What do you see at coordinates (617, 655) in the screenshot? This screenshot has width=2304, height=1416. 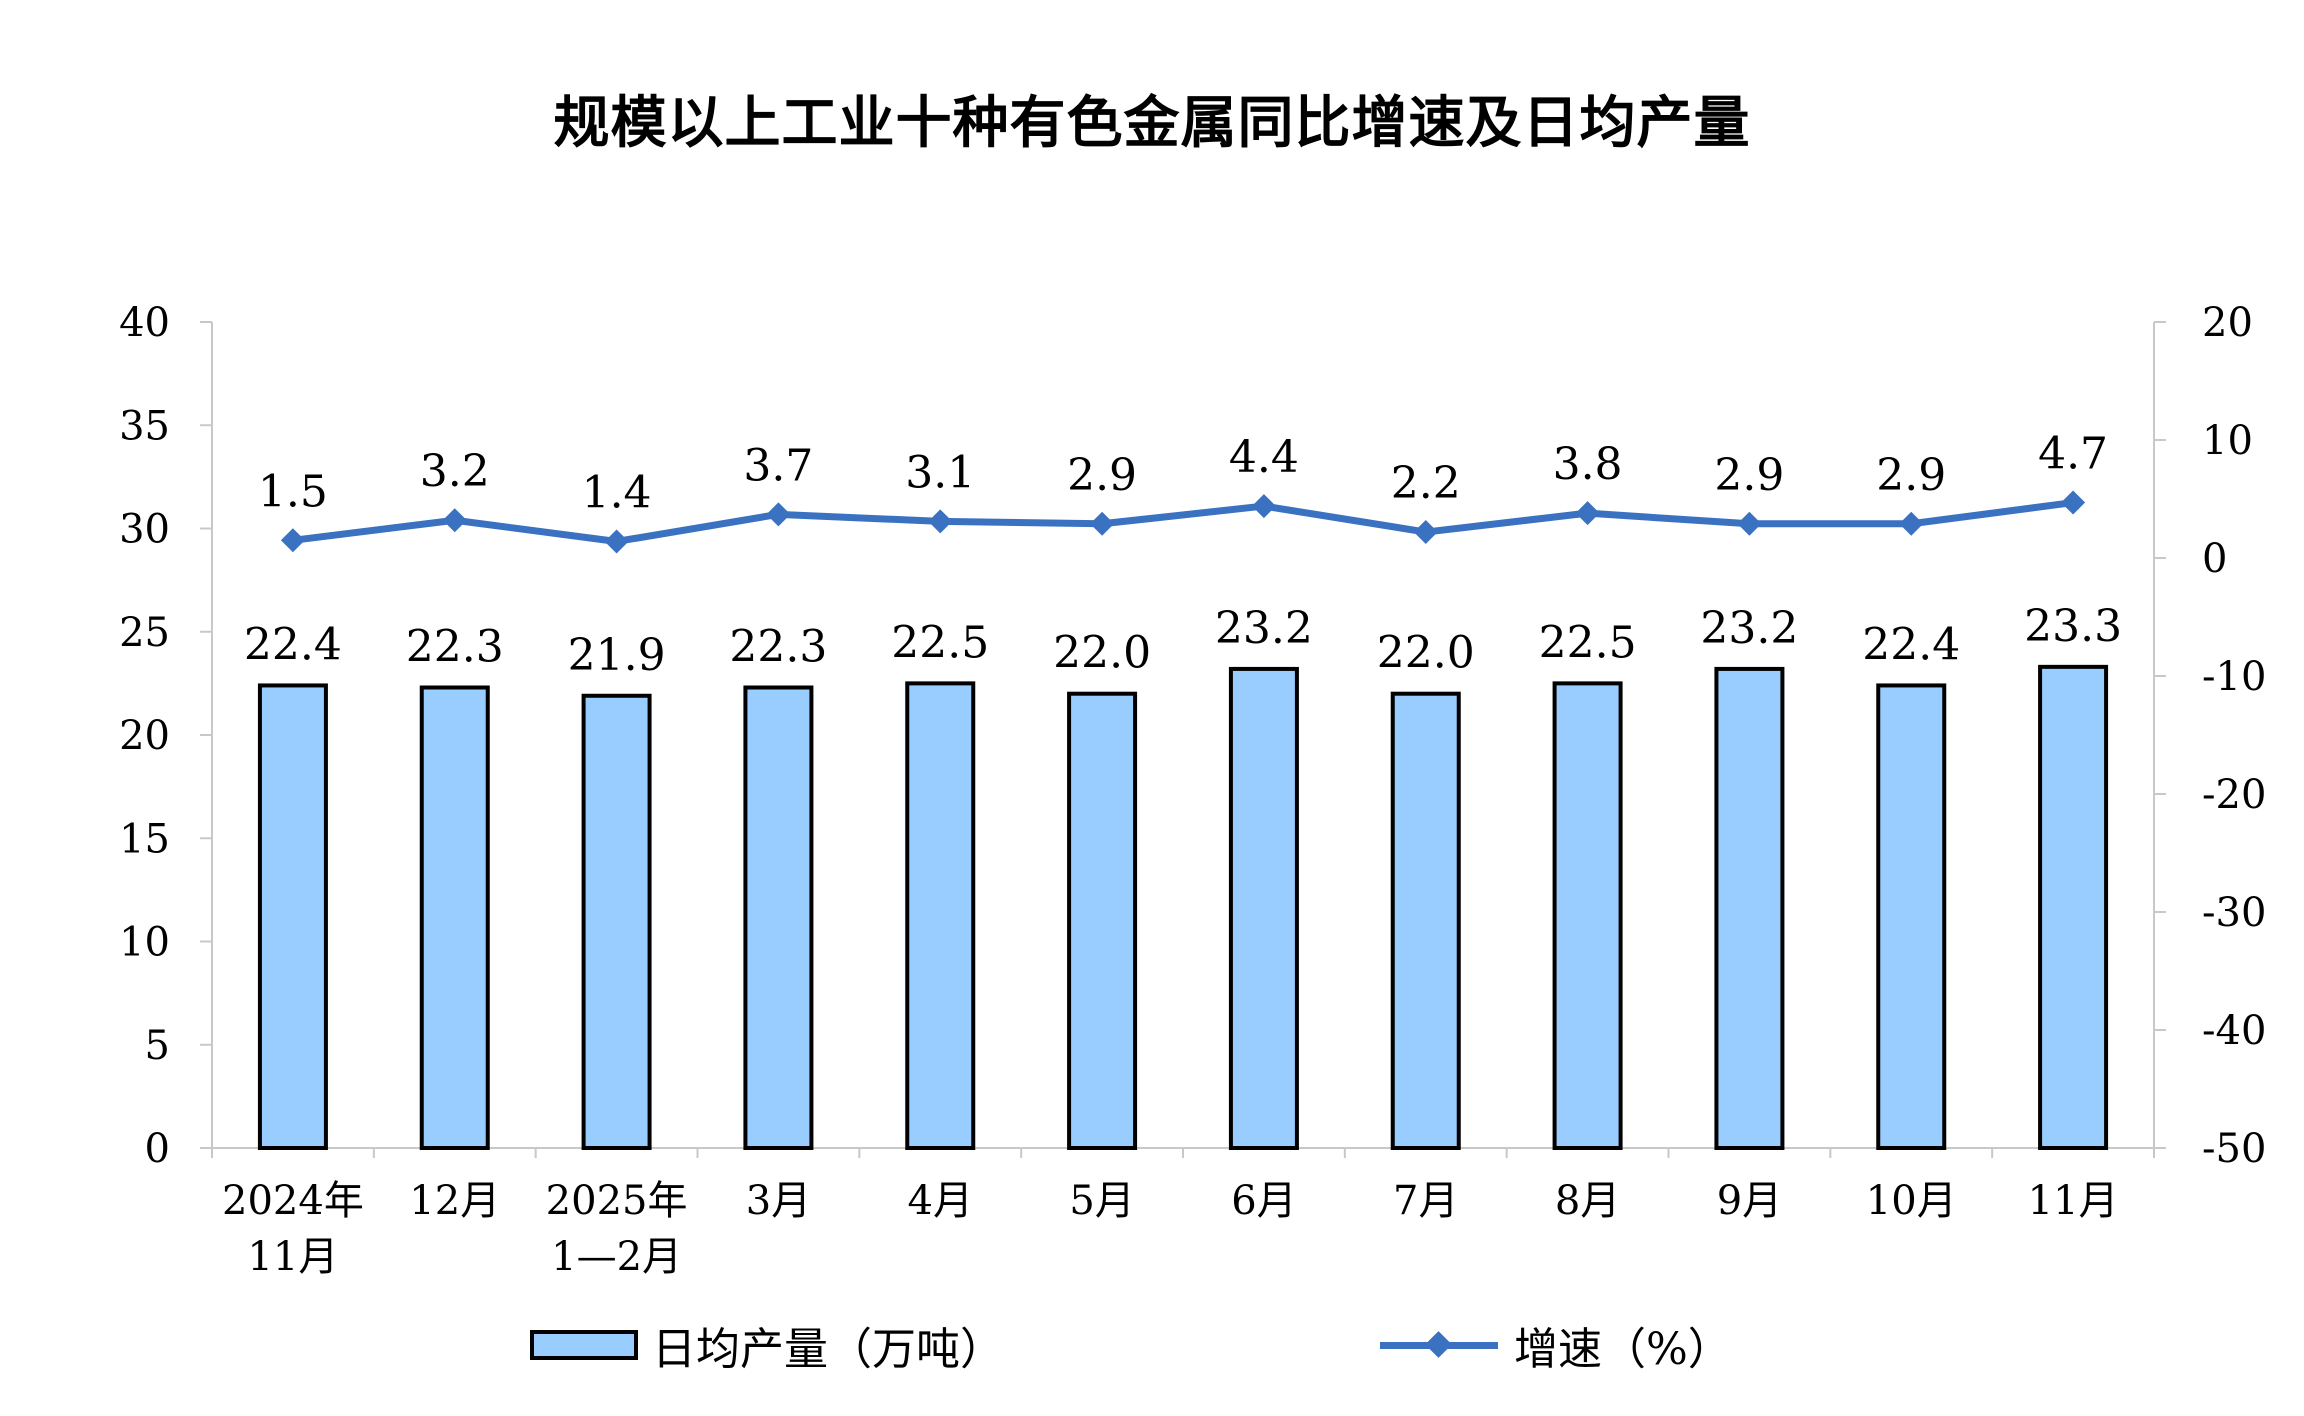 I see `bar-value-label: 21.9` at bounding box center [617, 655].